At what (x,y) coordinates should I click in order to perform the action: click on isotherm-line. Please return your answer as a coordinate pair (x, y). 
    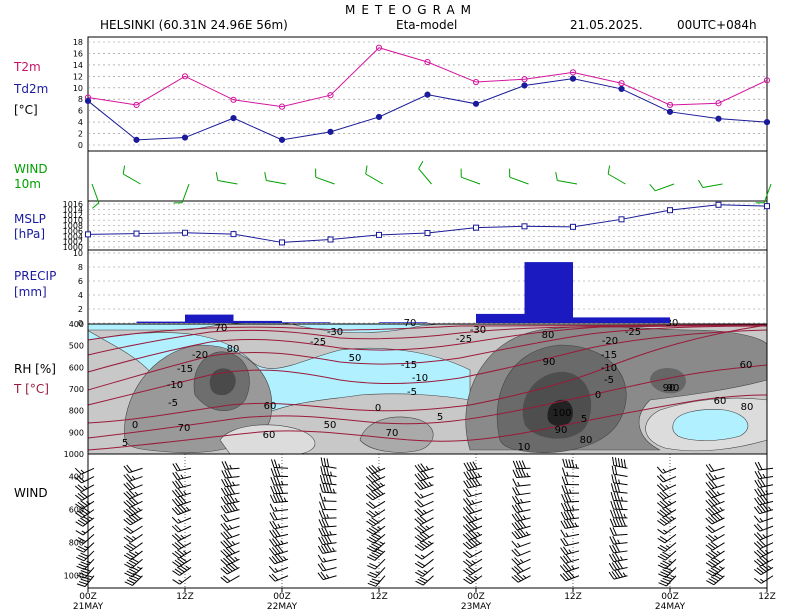
    Looking at the image, I should click on (427, 340).